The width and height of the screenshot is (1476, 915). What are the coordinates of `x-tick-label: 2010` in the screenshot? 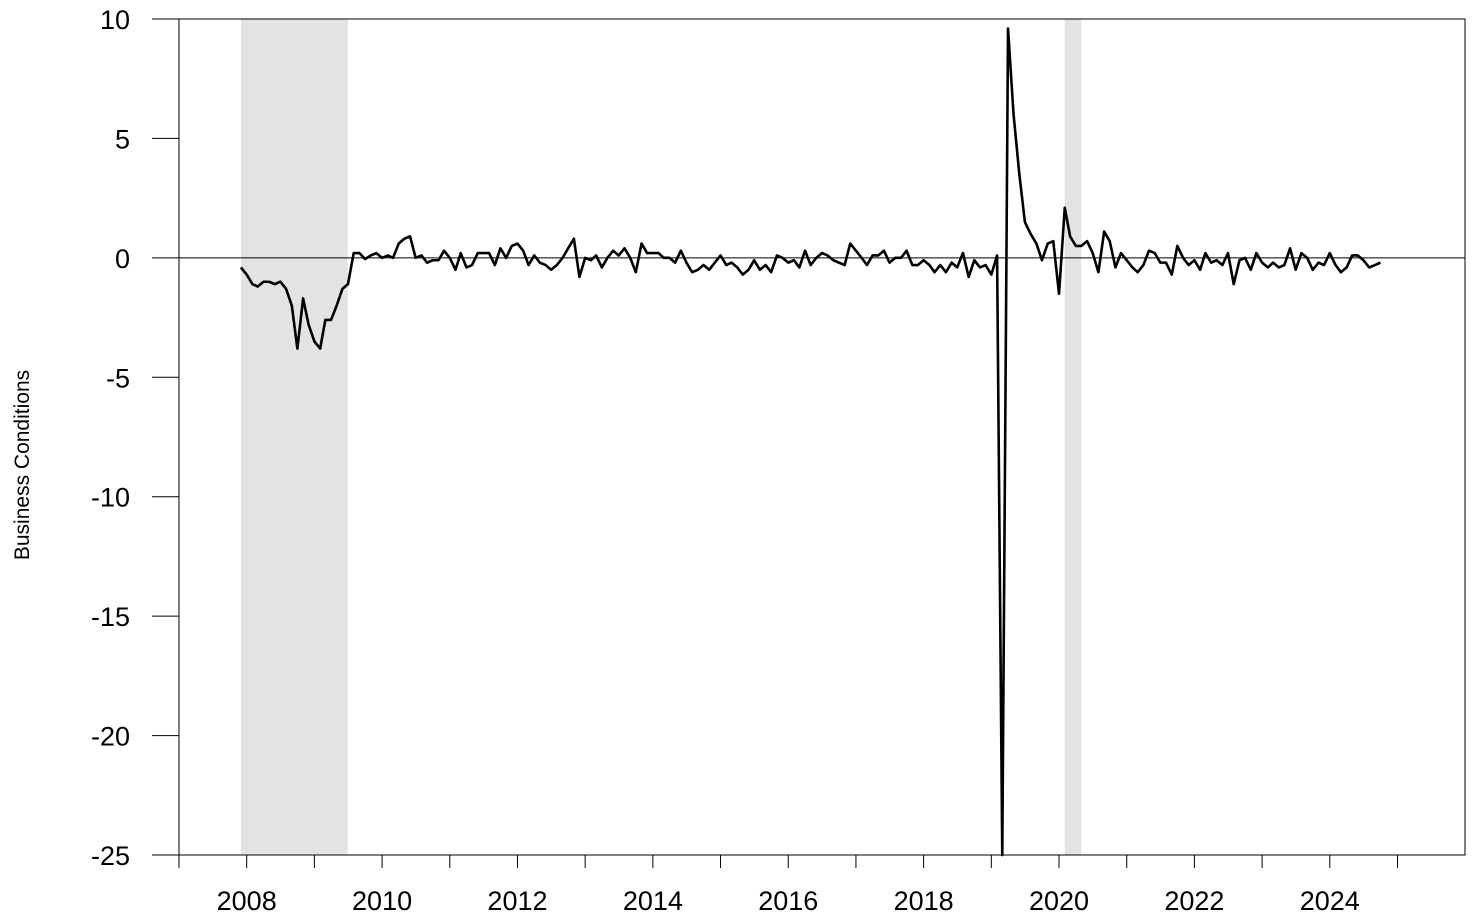 It's located at (382, 900).